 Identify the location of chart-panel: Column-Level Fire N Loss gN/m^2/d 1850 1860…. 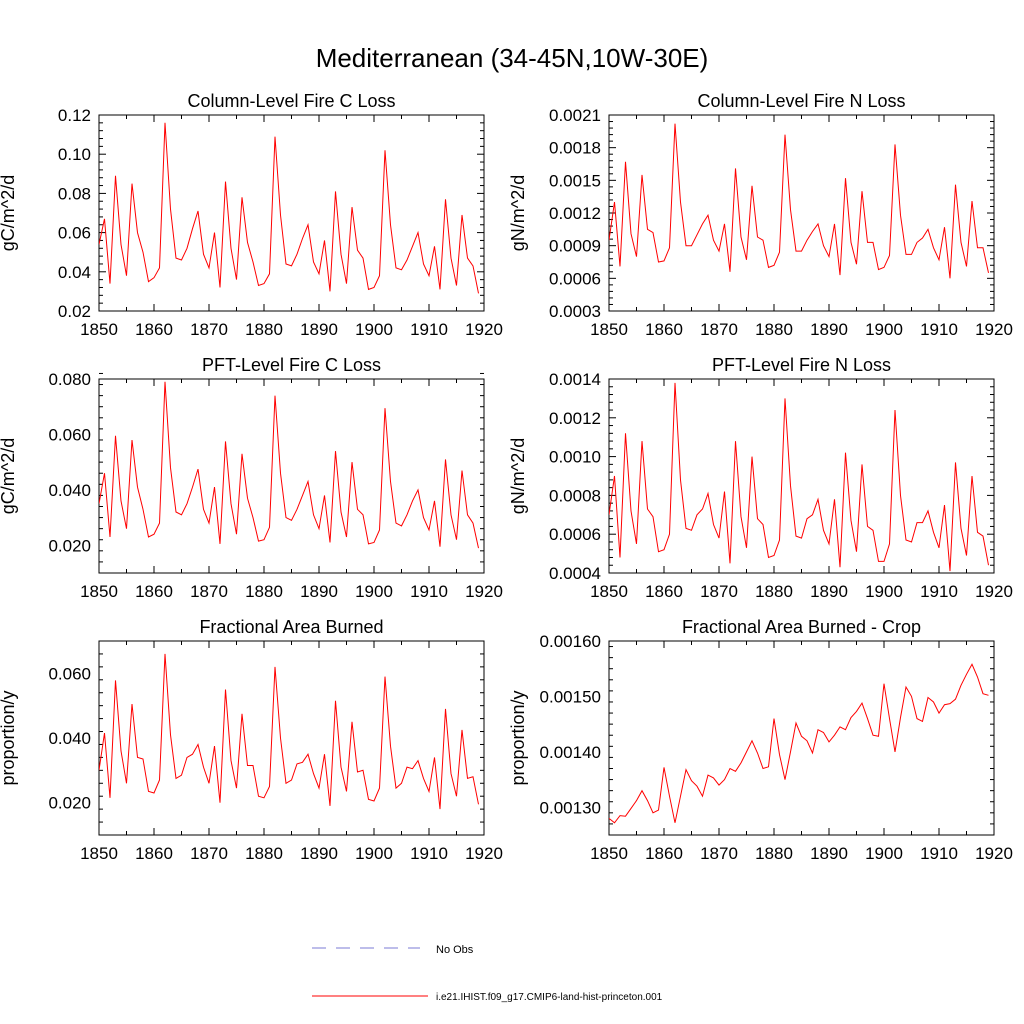
(760, 215).